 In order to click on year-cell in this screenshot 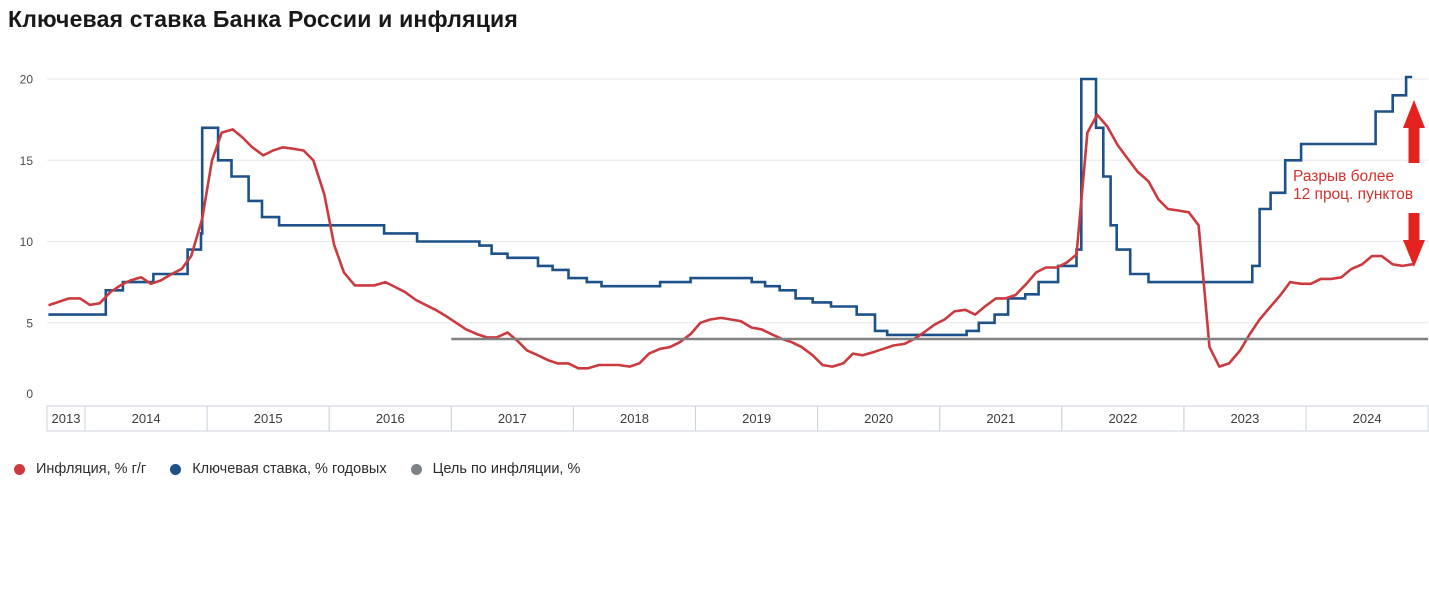, I will do `click(1367, 418)`.